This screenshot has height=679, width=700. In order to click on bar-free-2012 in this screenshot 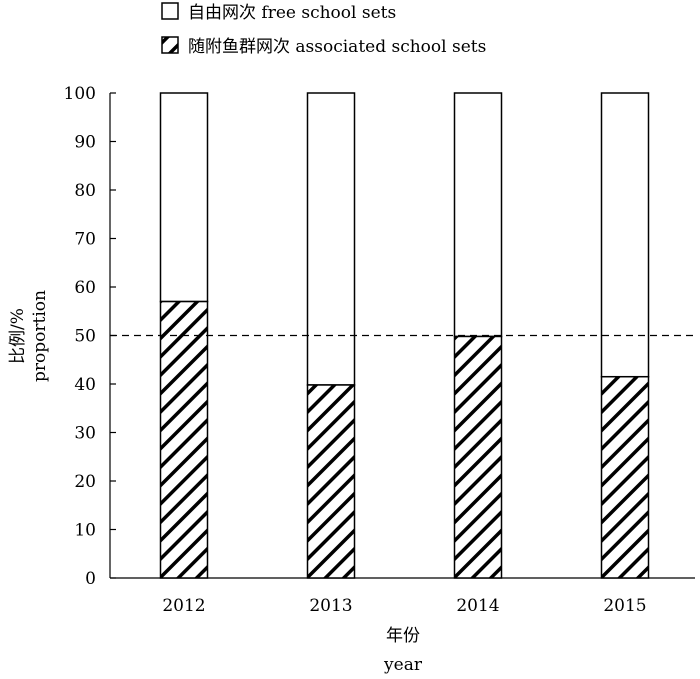, I will do `click(184, 197)`.